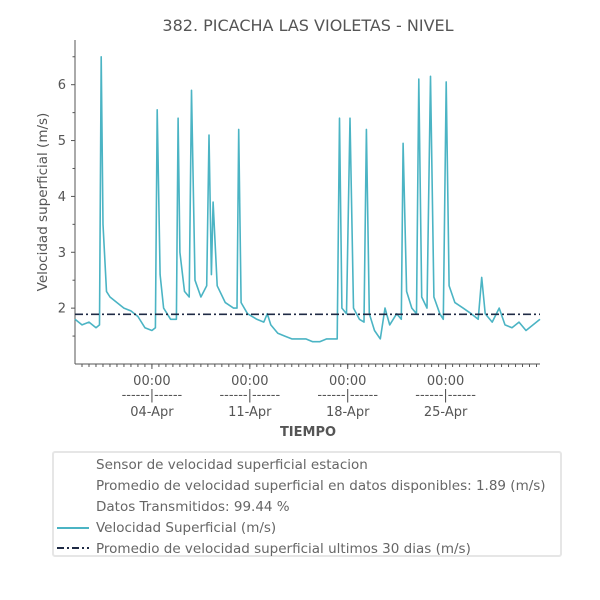  What do you see at coordinates (43, 202) in the screenshot?
I see `y-axis-label: Velocidad superficial (m/s)` at bounding box center [43, 202].